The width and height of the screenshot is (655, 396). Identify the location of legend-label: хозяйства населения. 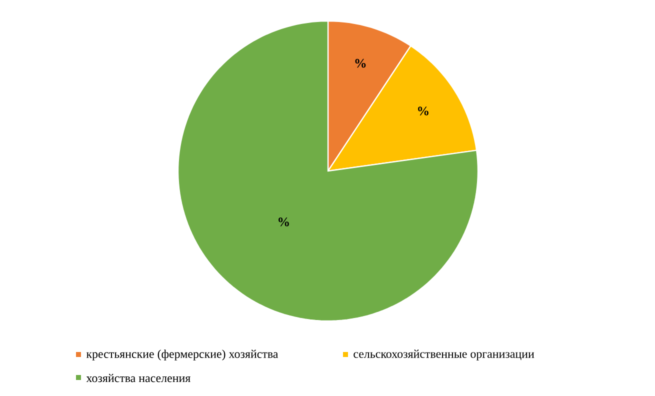
(138, 378).